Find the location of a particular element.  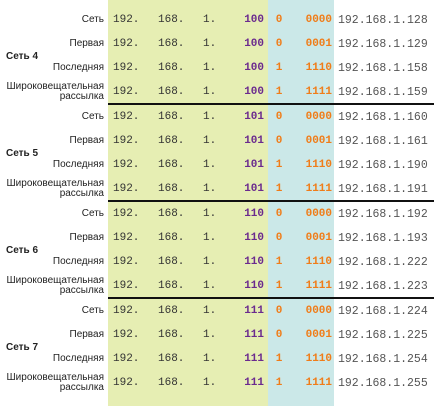

ip-address: 192.168.1.161 is located at coordinates (383, 141).